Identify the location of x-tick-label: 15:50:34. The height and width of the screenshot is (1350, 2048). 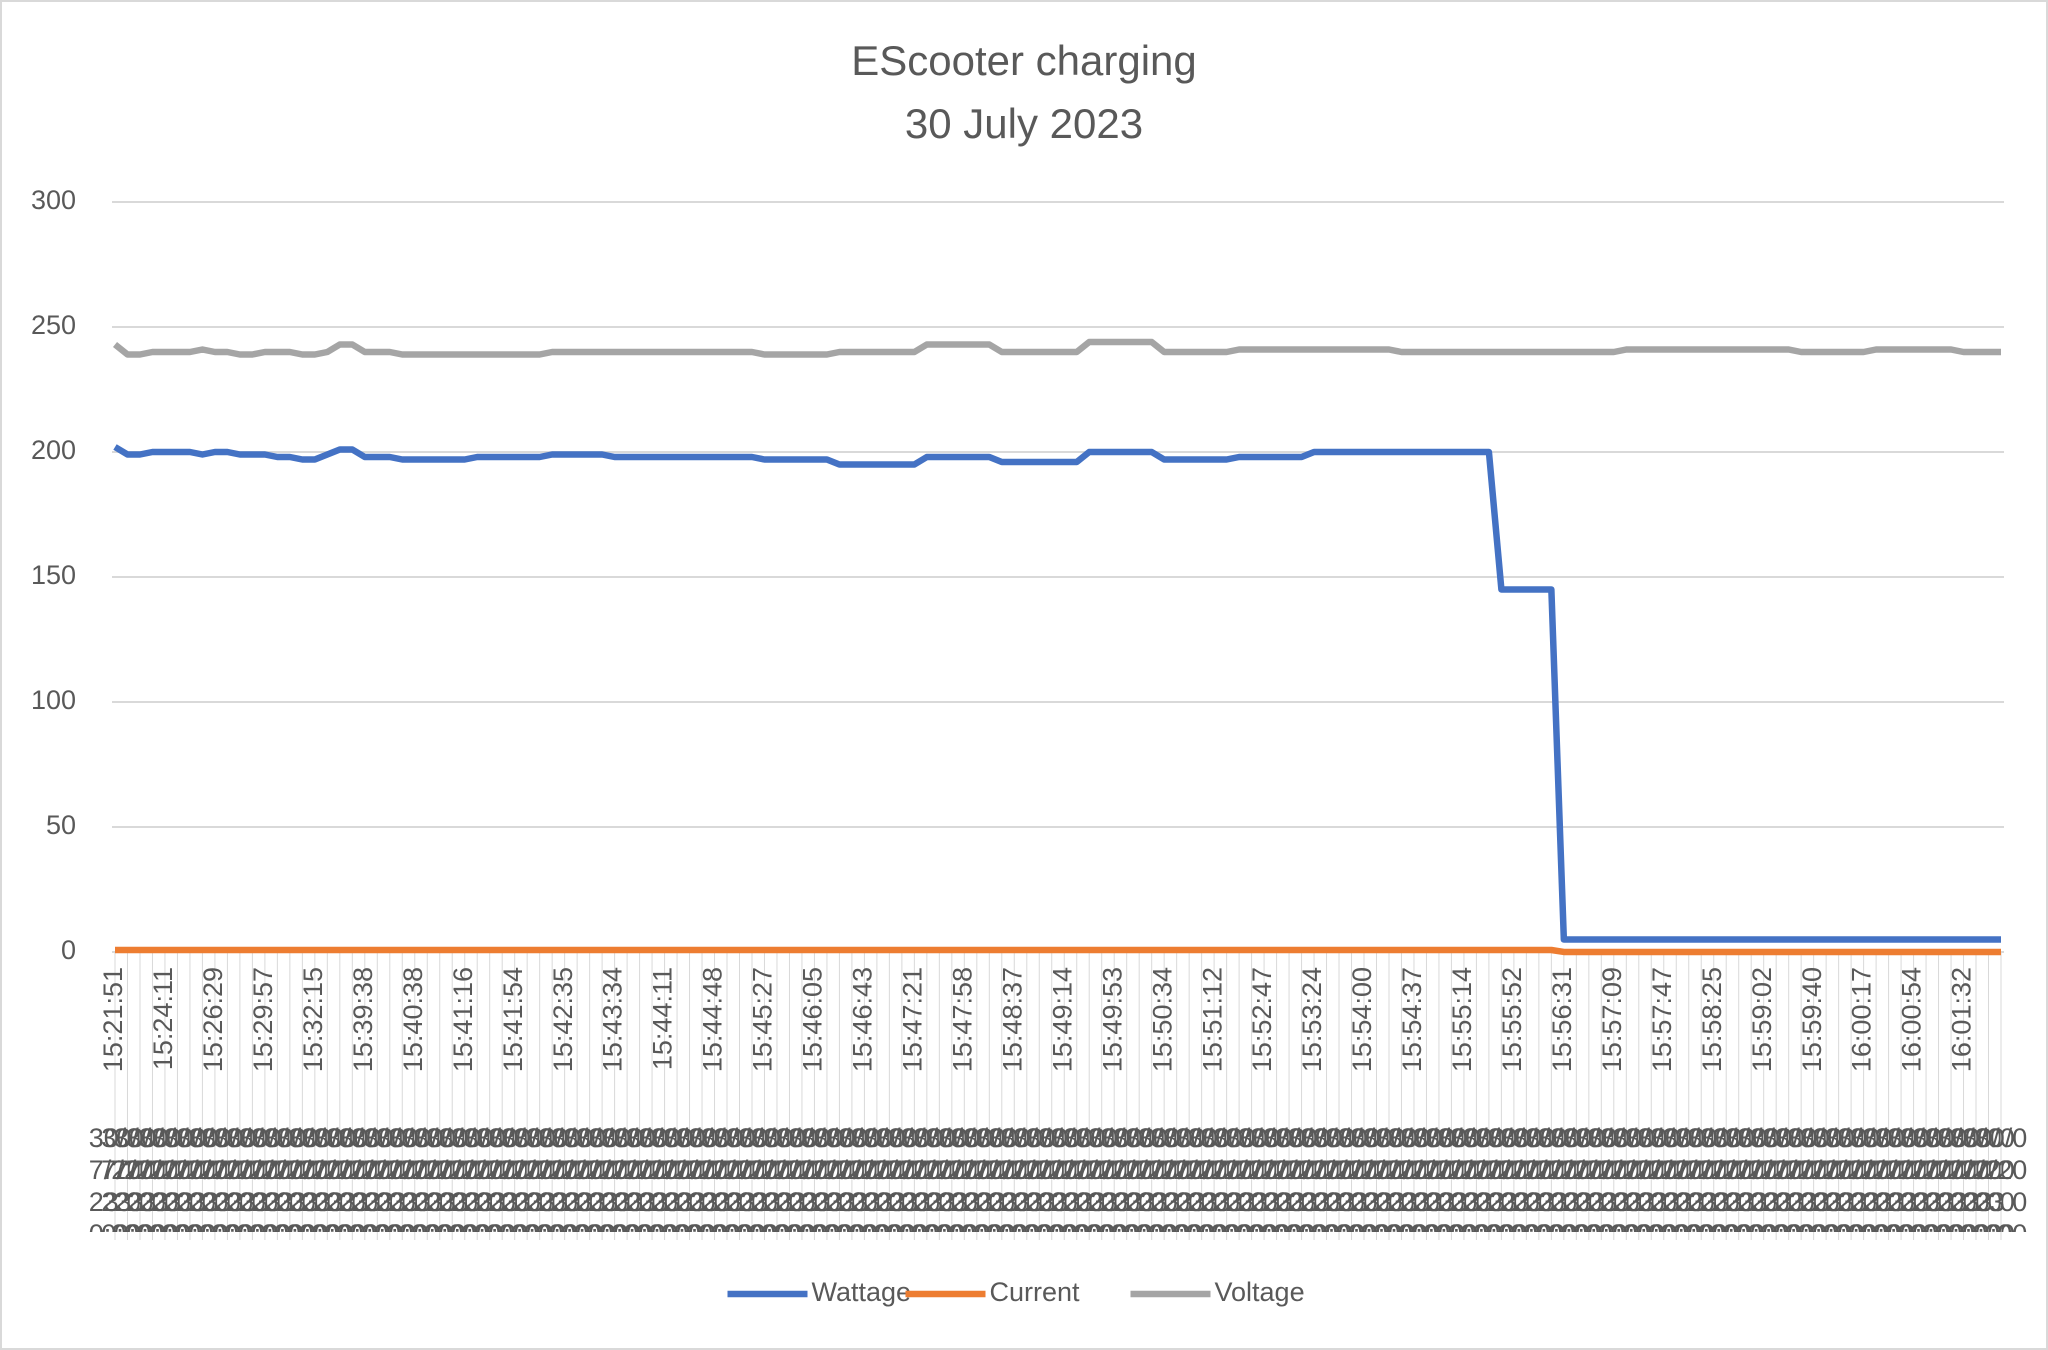
(1162, 1019).